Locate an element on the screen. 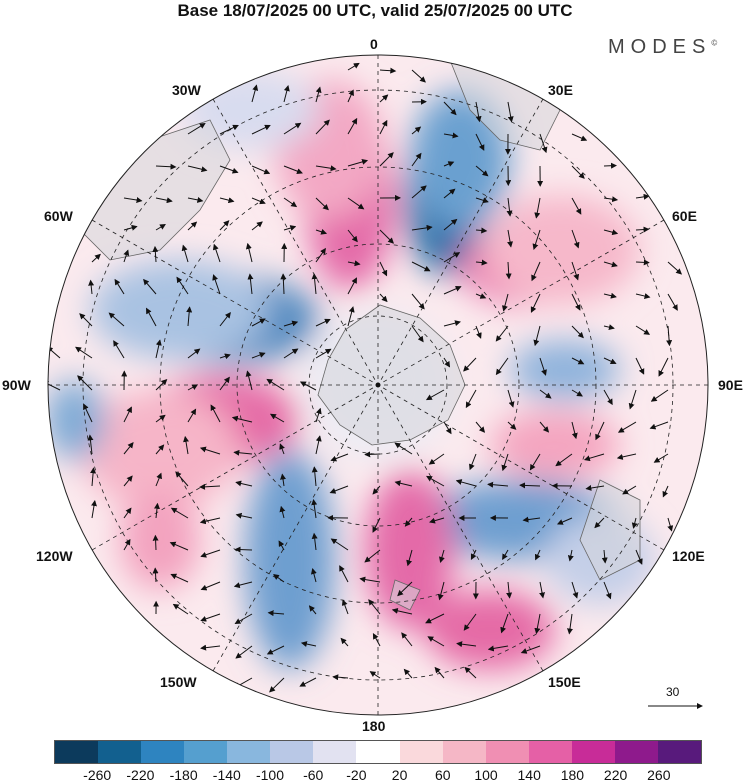 The image size is (750, 783). colorbar-tick-label: 20 is located at coordinates (399, 775).